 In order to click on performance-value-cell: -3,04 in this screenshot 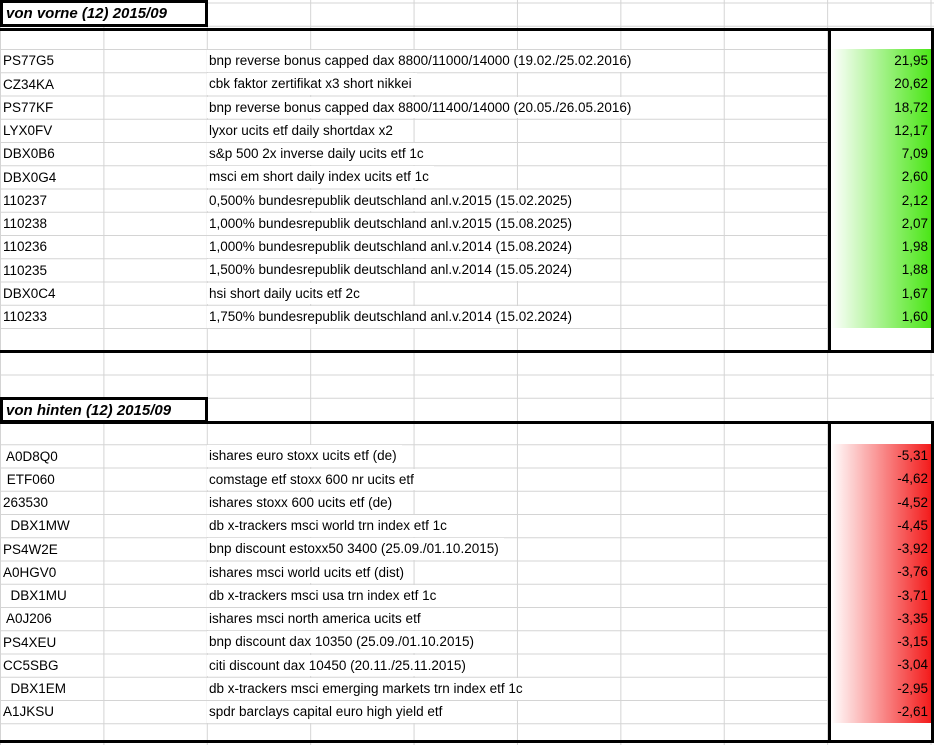, I will do `click(912, 665)`.